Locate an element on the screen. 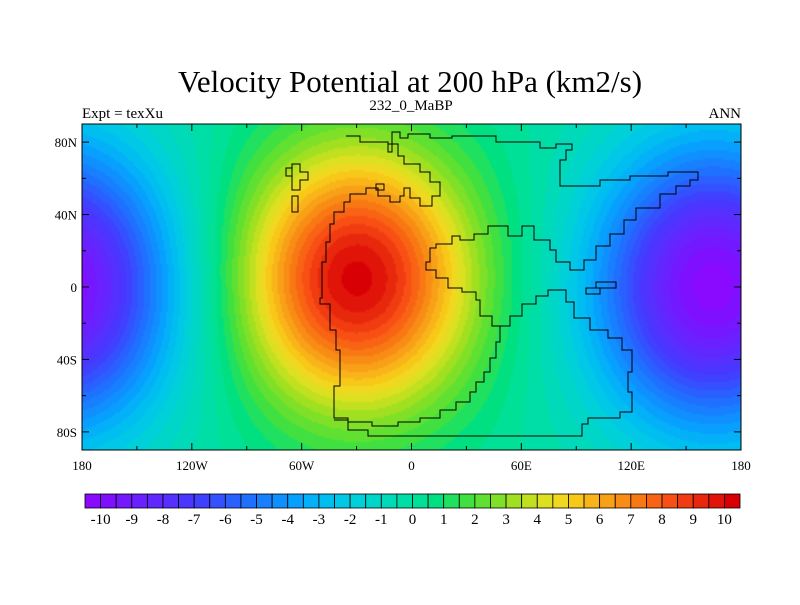  time-label: 232_0_MaBP is located at coordinates (410, 106).